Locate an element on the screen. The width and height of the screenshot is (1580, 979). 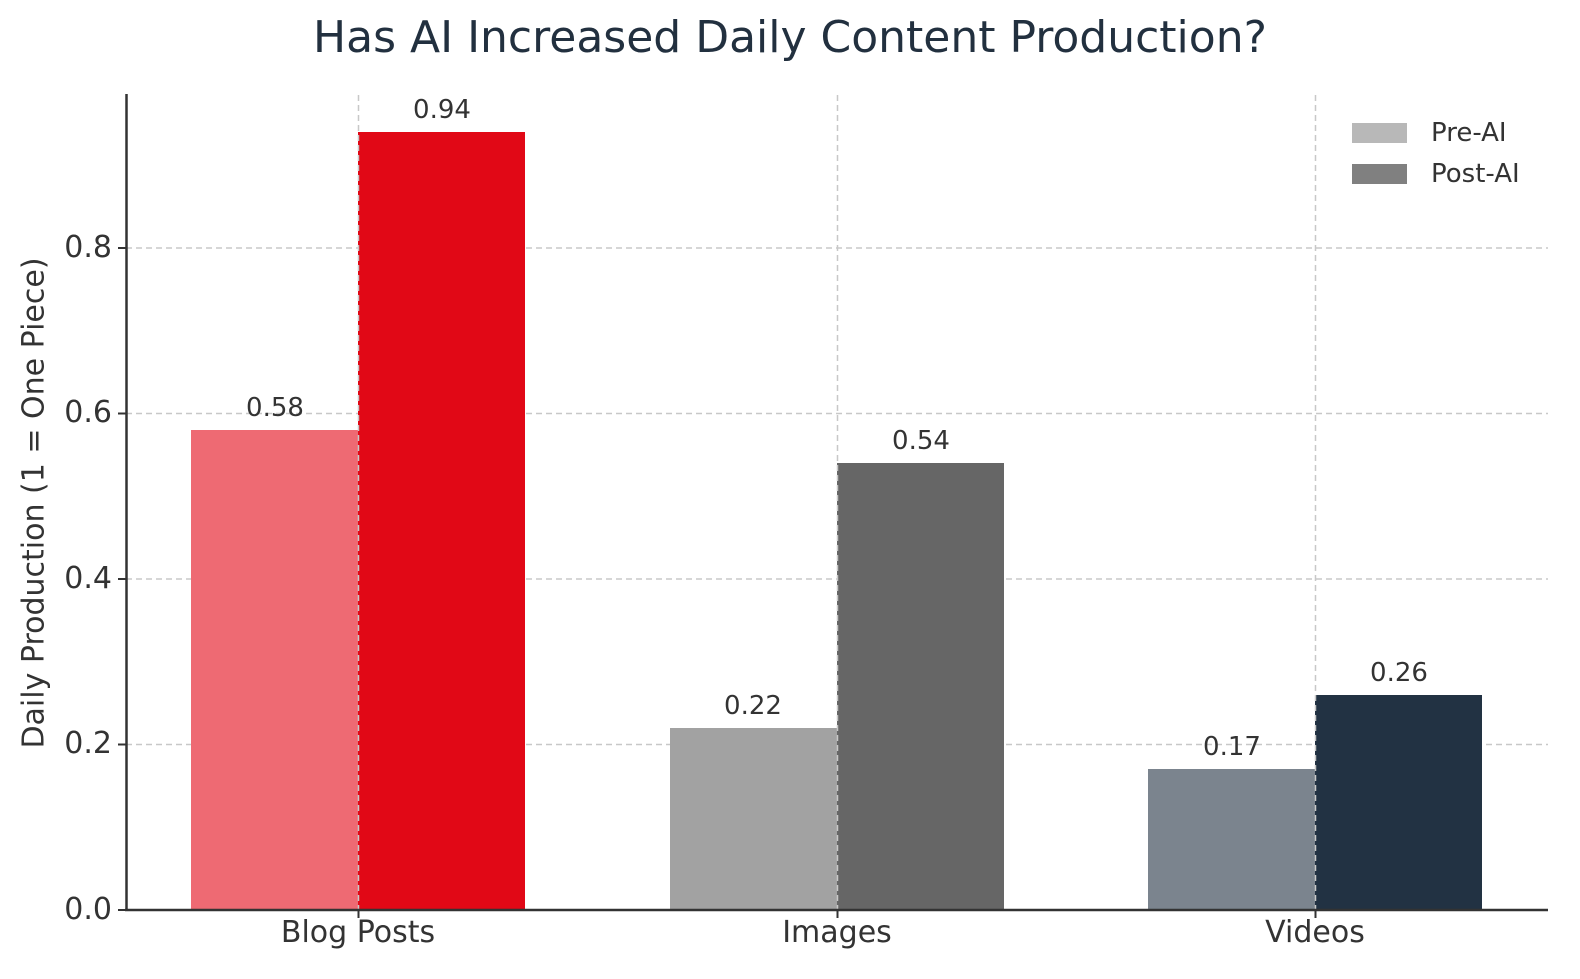
bar-images-pre-ai is located at coordinates (753, 819).